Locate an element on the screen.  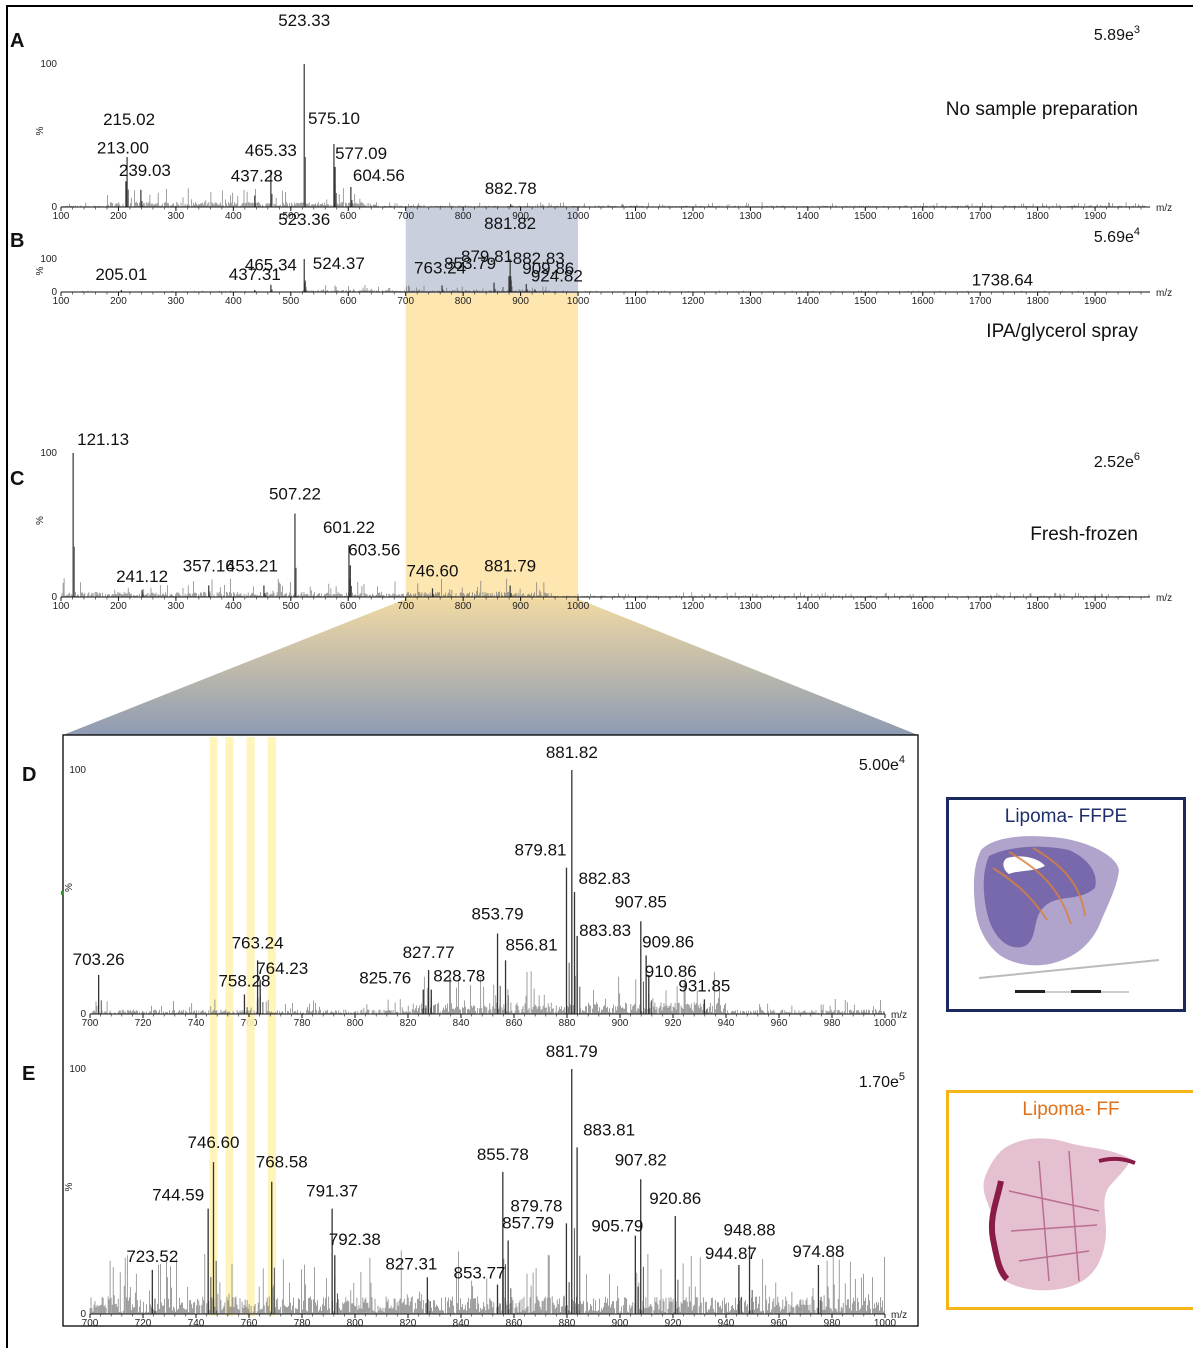
peak-label: 577.09 is located at coordinates (361, 153).